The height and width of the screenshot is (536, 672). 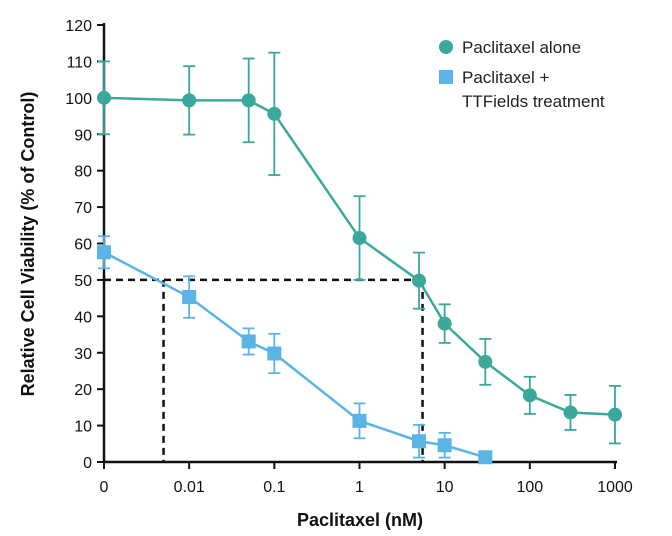 I want to click on y-tick-label-20: 20, so click(x=83, y=390).